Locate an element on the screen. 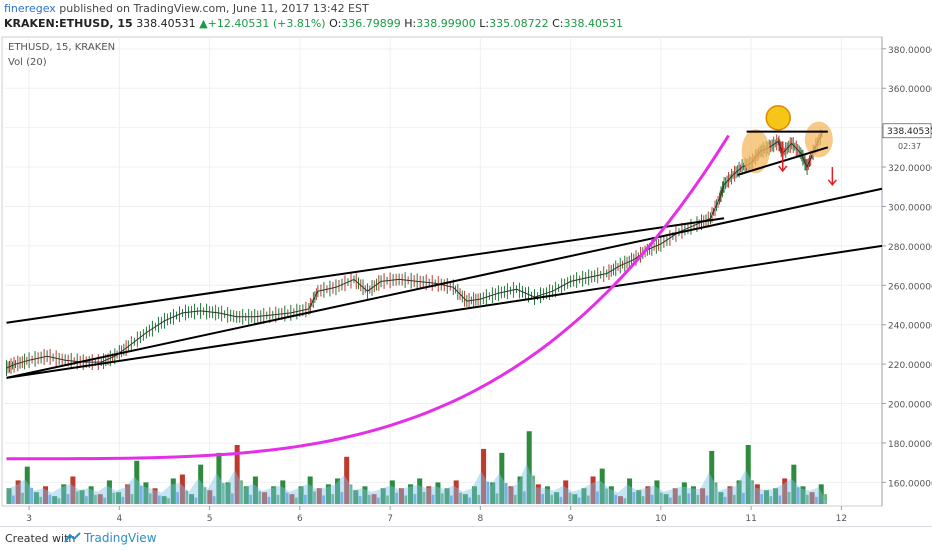  volume-legend: Vol (20) is located at coordinates (27, 62).